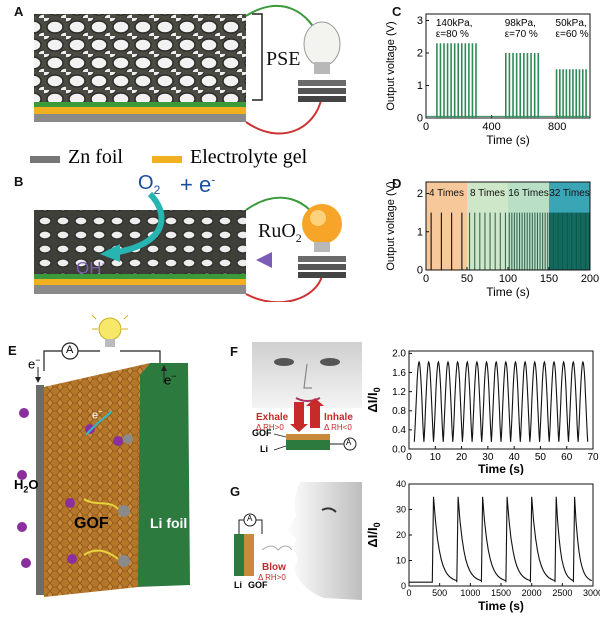  I want to click on li-foil, so click(163, 475).